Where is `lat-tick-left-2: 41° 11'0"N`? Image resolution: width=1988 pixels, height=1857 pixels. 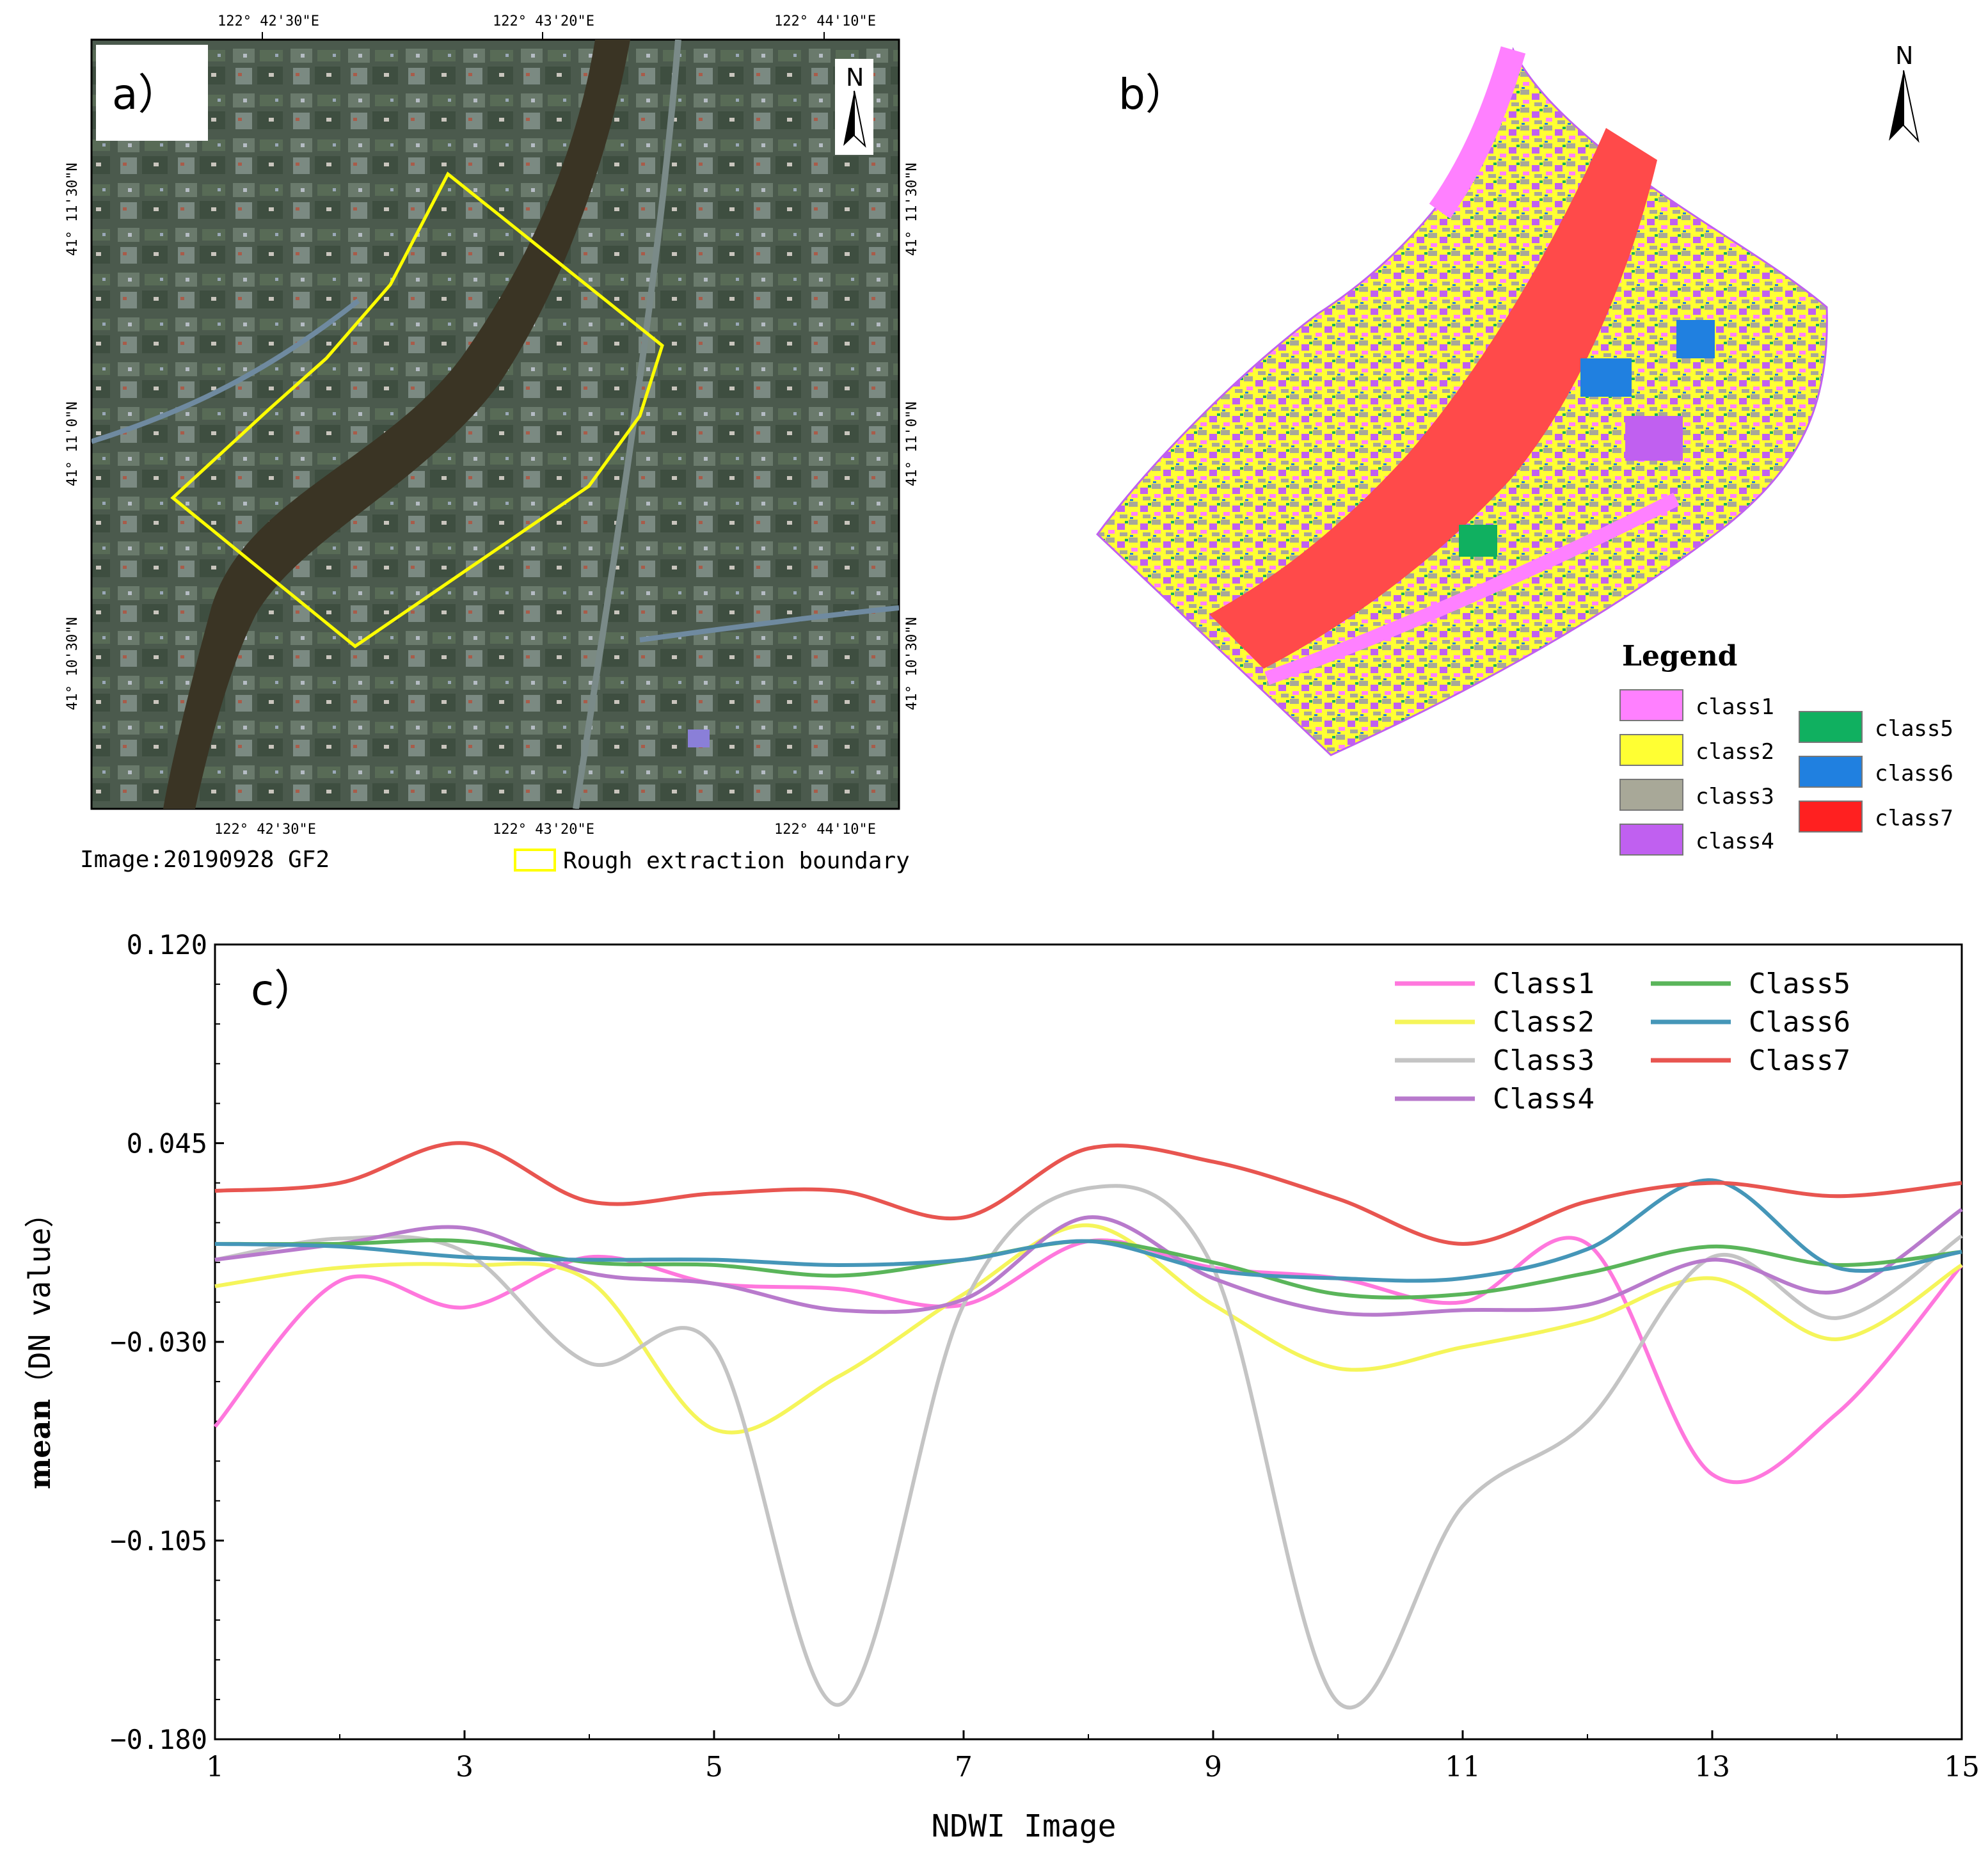 lat-tick-left-2: 41° 11'0"N is located at coordinates (73, 444).